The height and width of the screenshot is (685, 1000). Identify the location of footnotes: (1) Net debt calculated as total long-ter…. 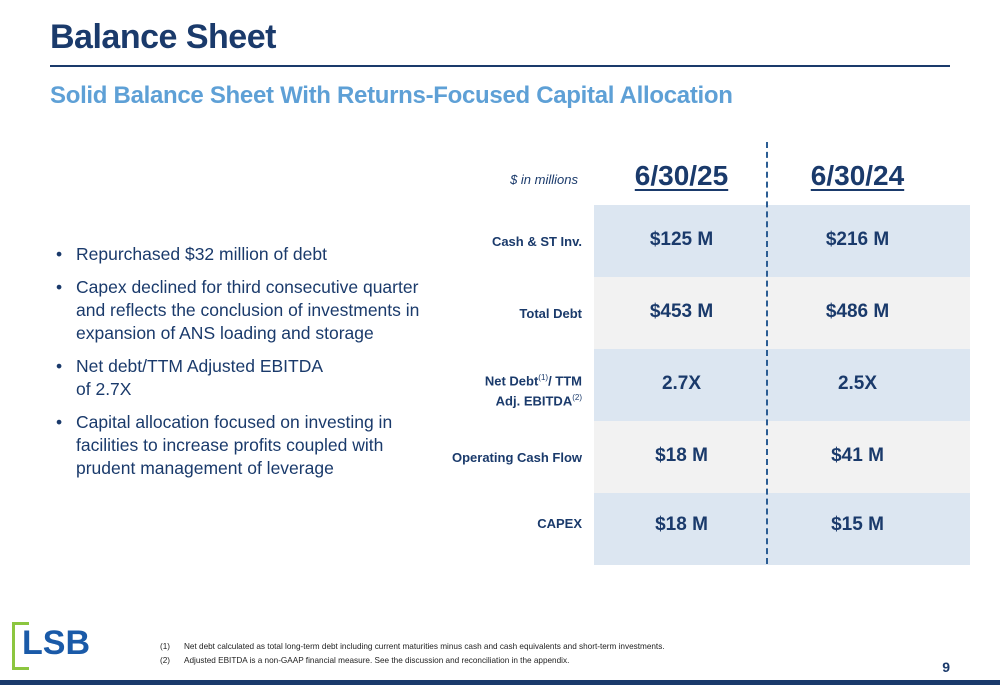
(480, 654).